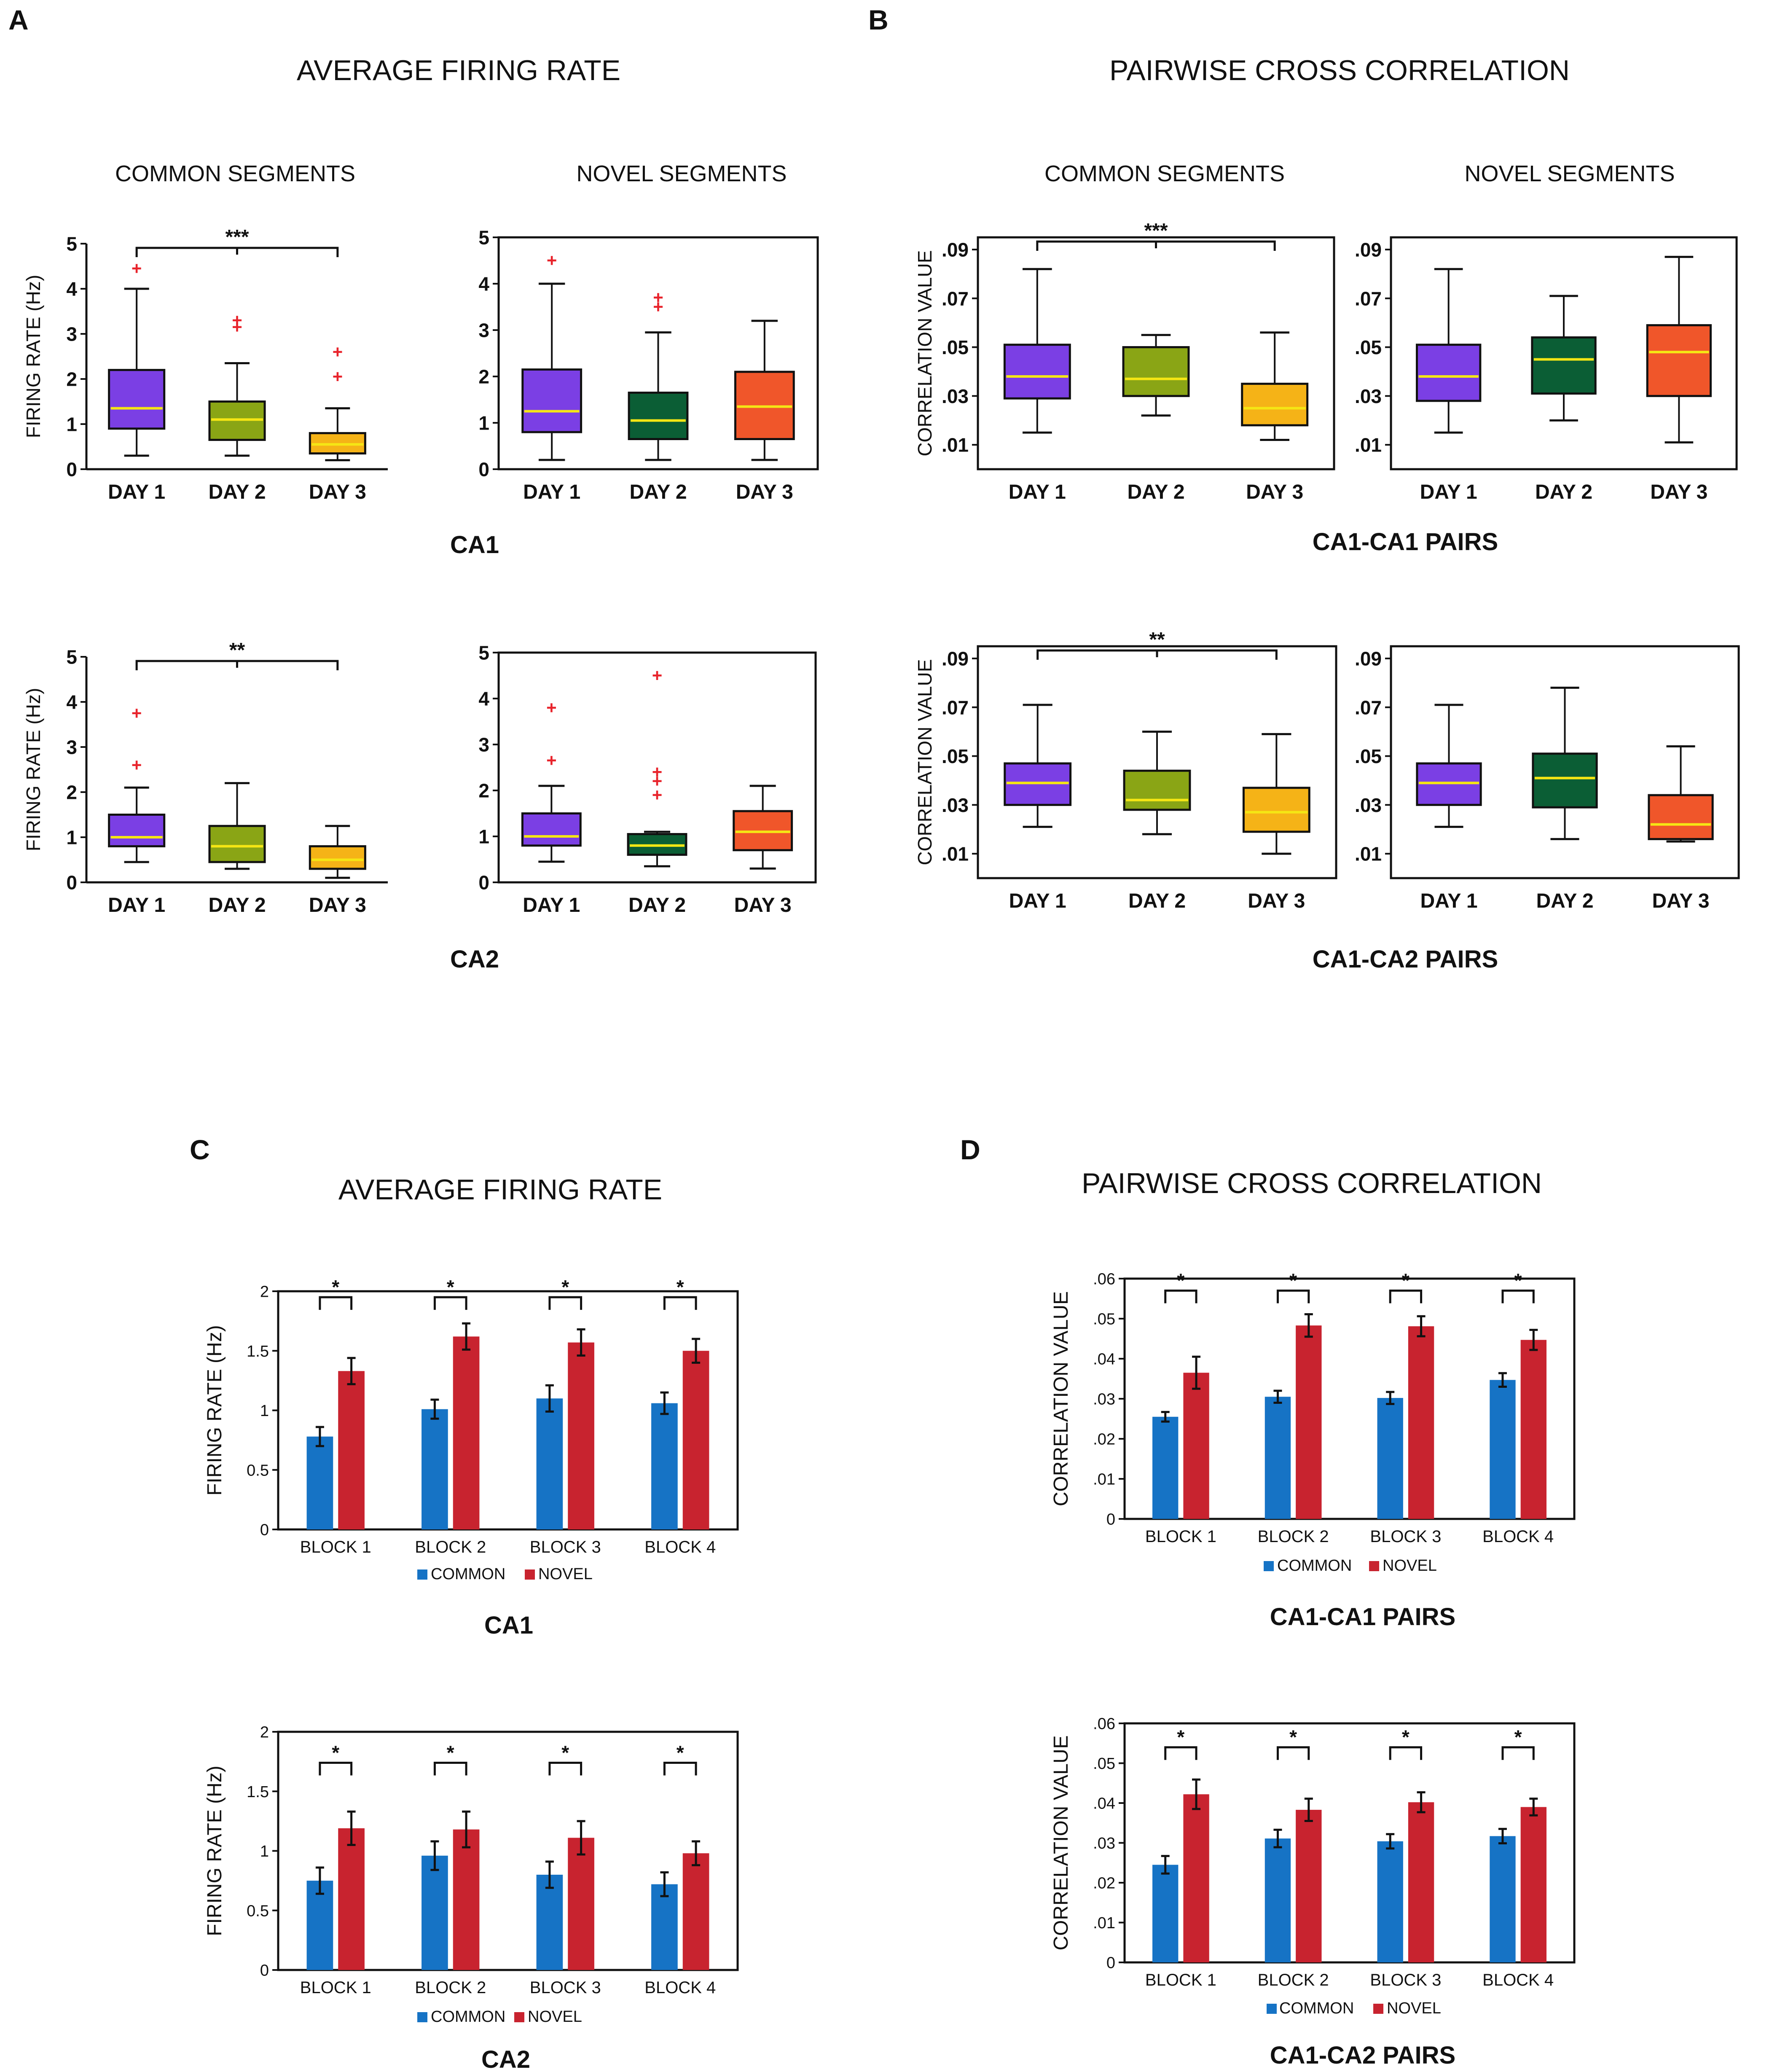 This screenshot has width=1772, height=2072. Describe the element at coordinates (500, 1190) in the screenshot. I see `panel-title-c: AVERAGE FIRING RATE` at that location.